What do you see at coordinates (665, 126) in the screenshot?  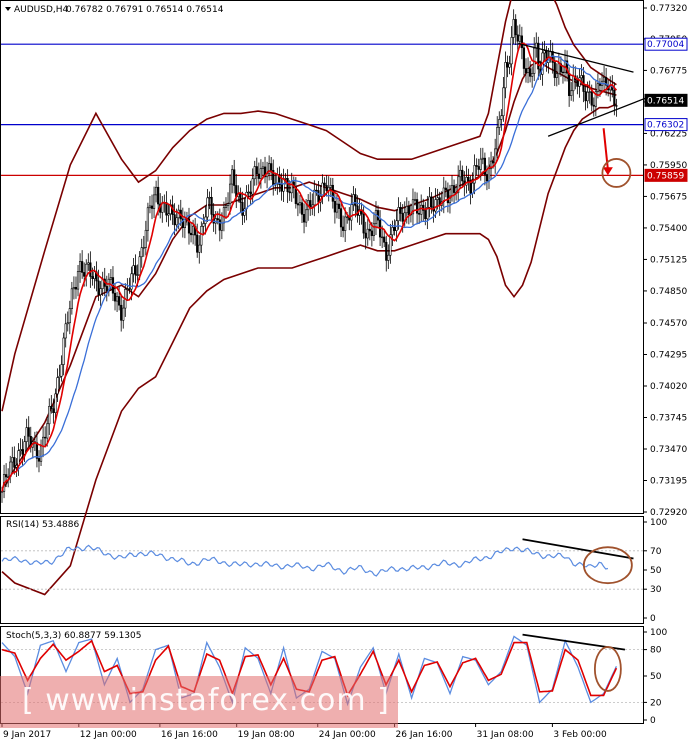 I see `price-tag-label: 0.76302` at bounding box center [665, 126].